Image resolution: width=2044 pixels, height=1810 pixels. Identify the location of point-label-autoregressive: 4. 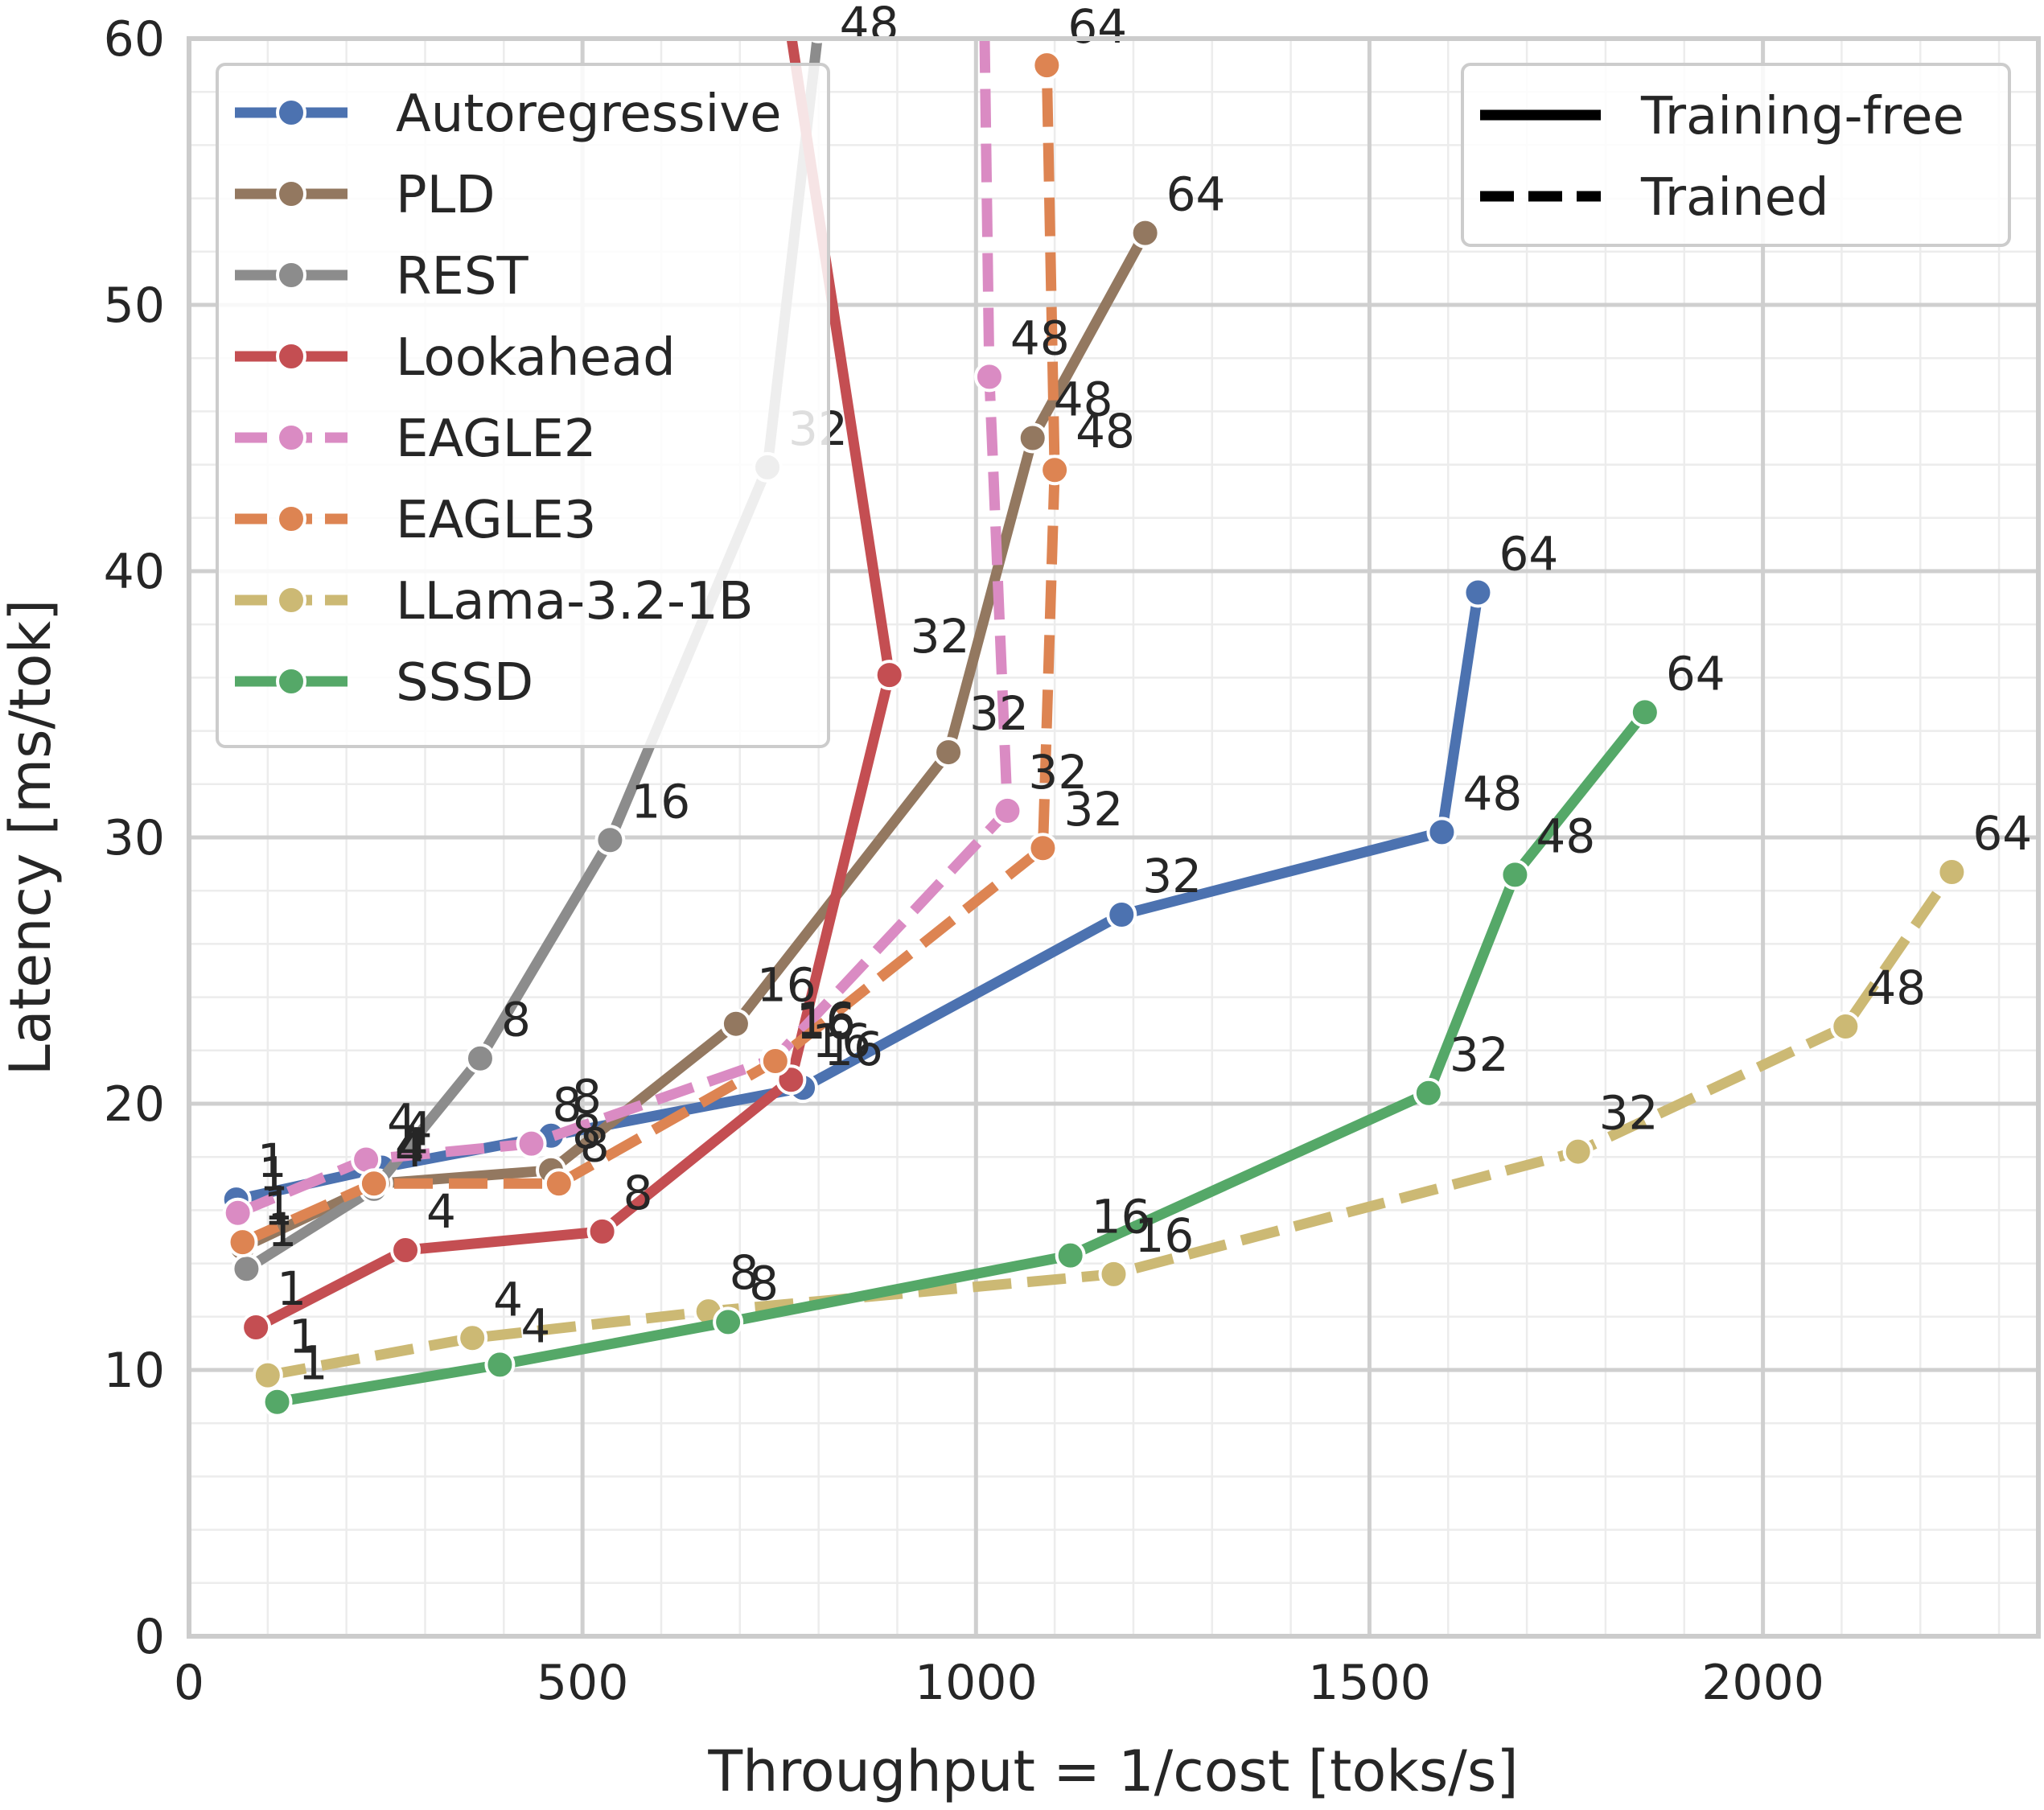
(418, 1128).